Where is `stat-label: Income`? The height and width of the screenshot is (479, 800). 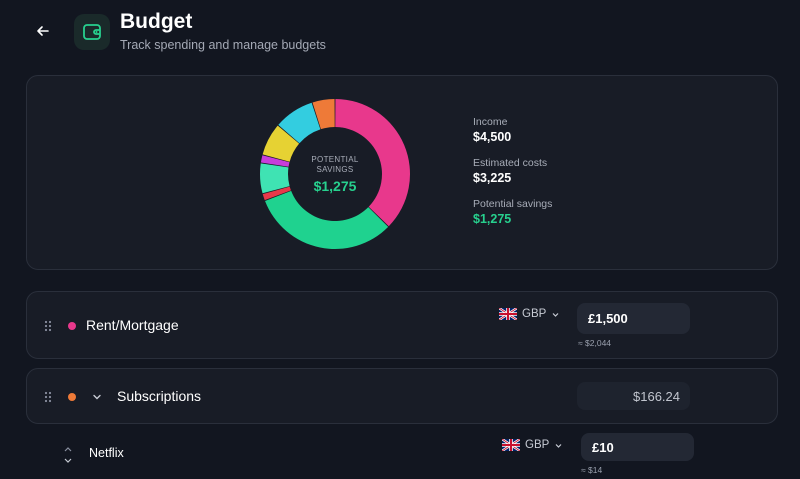
stat-label: Income is located at coordinates (490, 122).